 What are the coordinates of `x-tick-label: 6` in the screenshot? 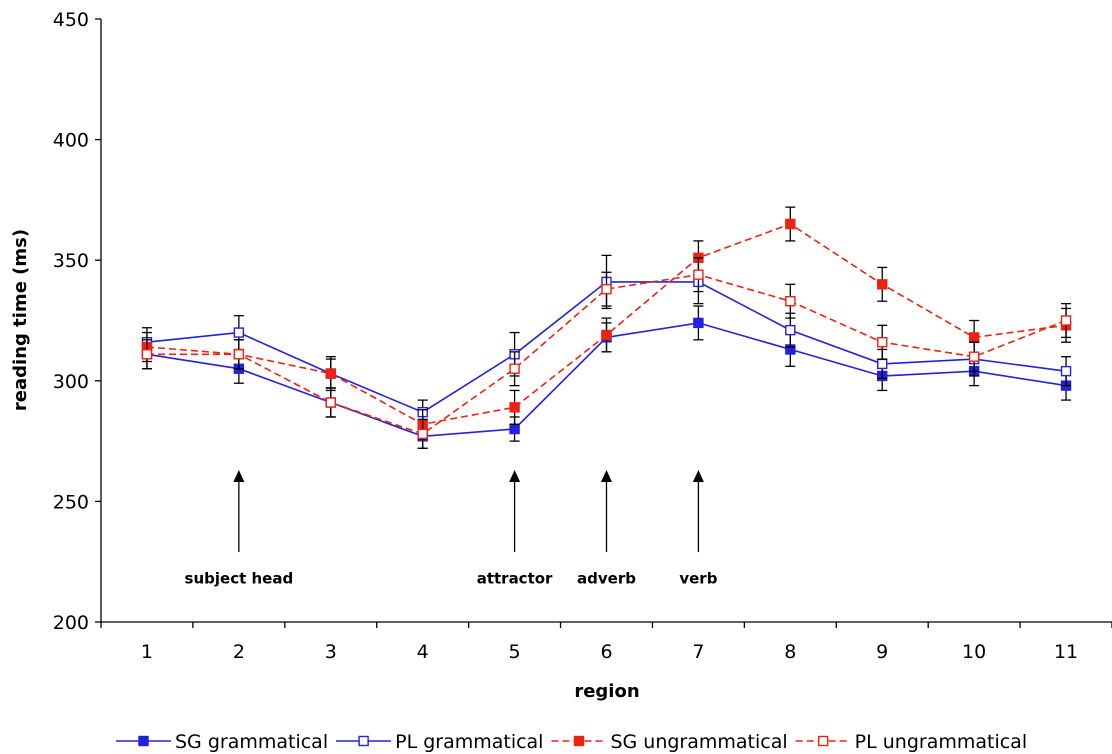 It's located at (606, 652).